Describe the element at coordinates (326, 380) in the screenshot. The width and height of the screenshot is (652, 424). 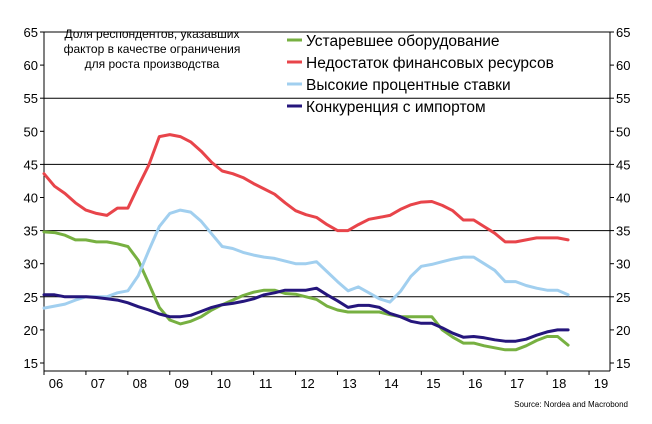
I see `x-axis: 06 07 08 09 10 11 12 13 14 15 16 17 18 19` at that location.